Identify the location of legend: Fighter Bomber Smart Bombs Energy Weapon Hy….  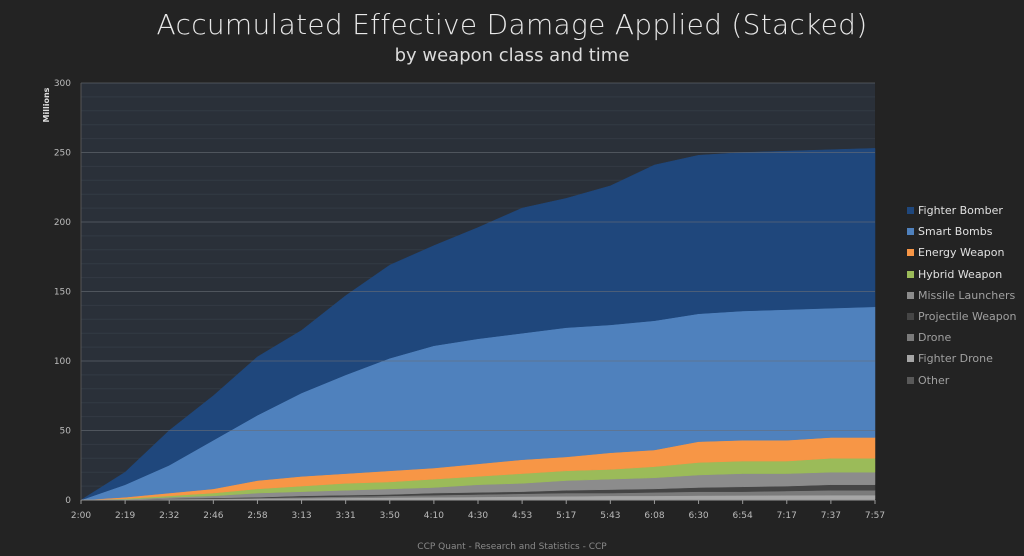
(961, 295).